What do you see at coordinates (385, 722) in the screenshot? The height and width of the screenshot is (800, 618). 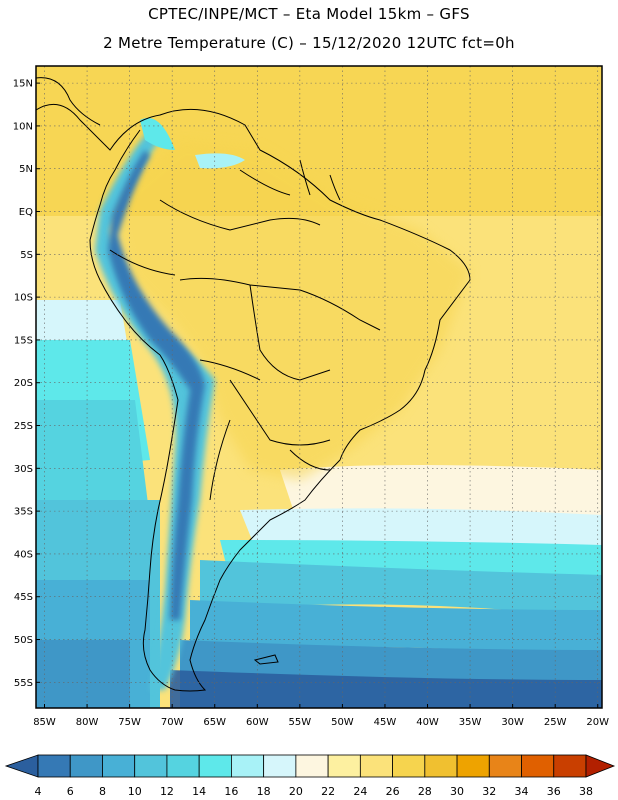 I see `lon-tick-label: 45W` at bounding box center [385, 722].